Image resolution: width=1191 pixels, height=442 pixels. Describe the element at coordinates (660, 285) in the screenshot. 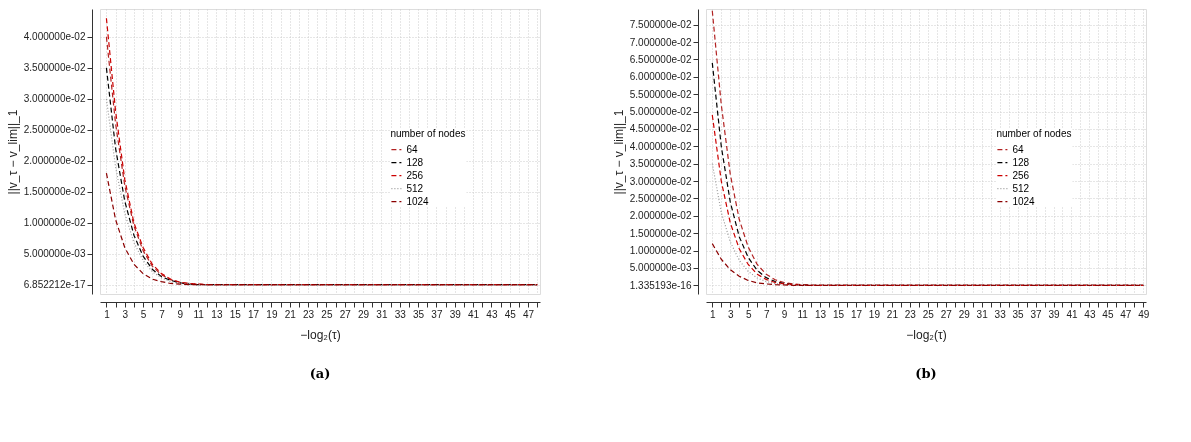

I see `y-tick-label: 1.335193e-16` at that location.